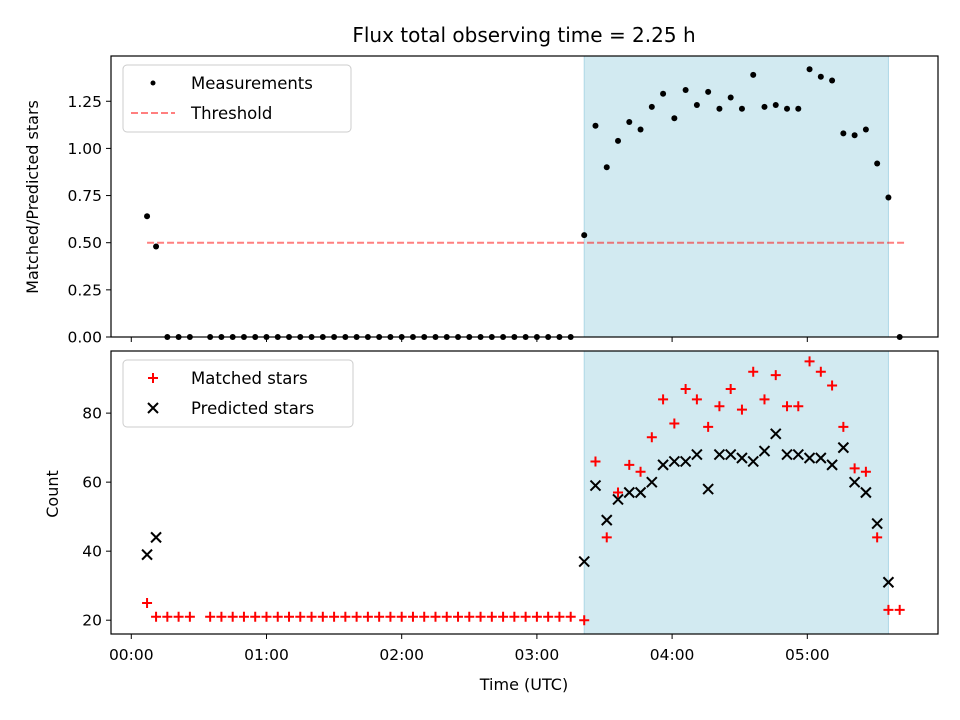 The image size is (960, 720). What do you see at coordinates (401, 655) in the screenshot?
I see `x-tick-label: 02:00` at bounding box center [401, 655].